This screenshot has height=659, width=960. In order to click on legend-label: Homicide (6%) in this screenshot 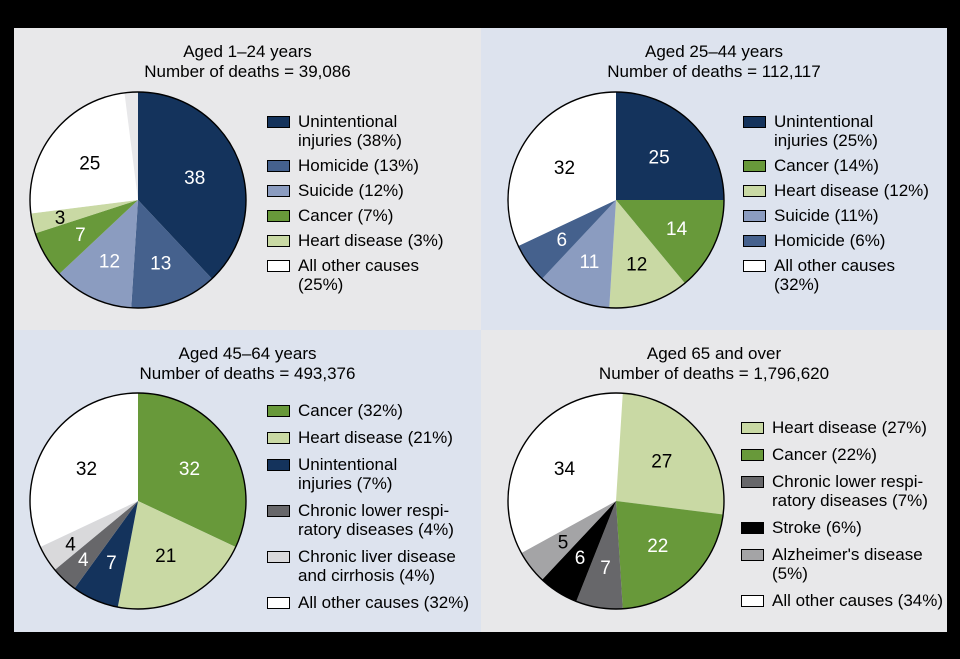, I will do `click(830, 240)`.